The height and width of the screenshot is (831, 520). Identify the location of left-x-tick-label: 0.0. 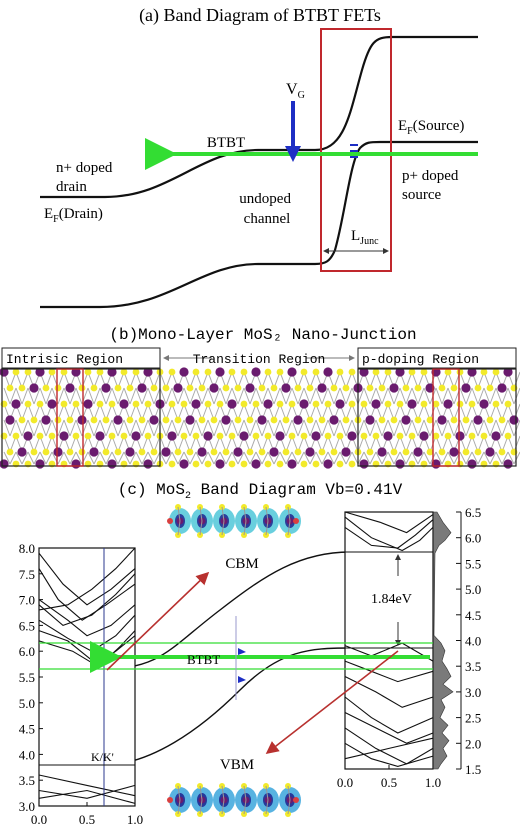
(39, 819).